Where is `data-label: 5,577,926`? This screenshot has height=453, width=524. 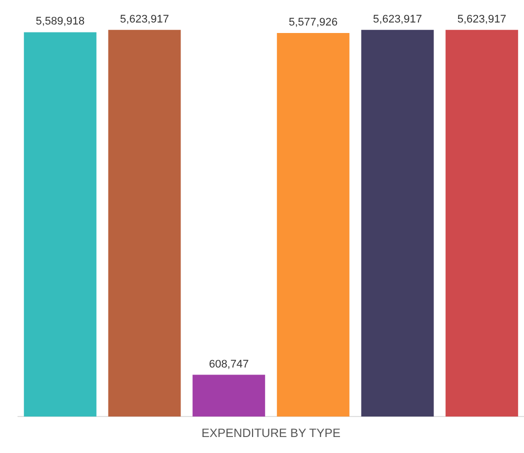 data-label: 5,577,926 is located at coordinates (313, 22).